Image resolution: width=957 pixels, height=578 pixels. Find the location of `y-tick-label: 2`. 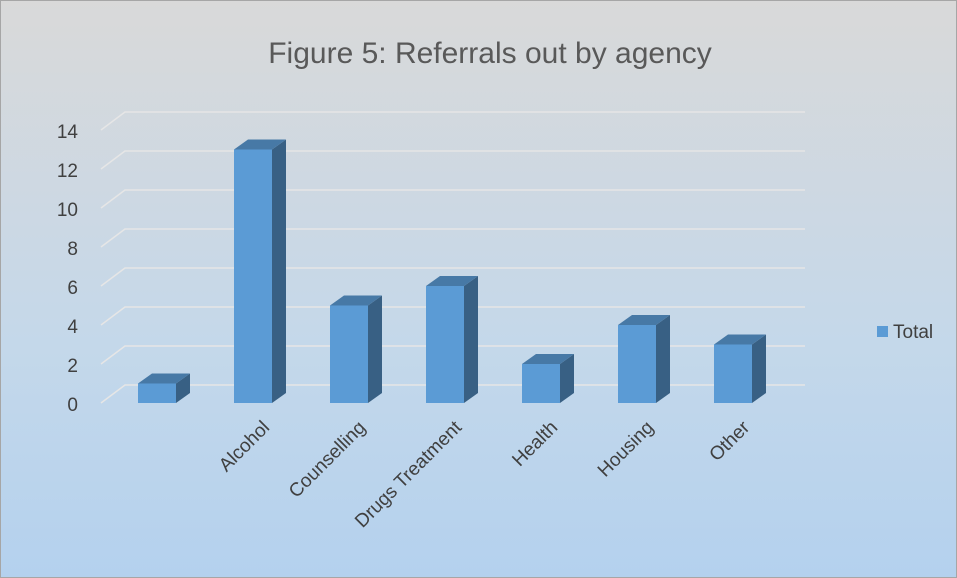

y-tick-label: 2 is located at coordinates (72, 366).